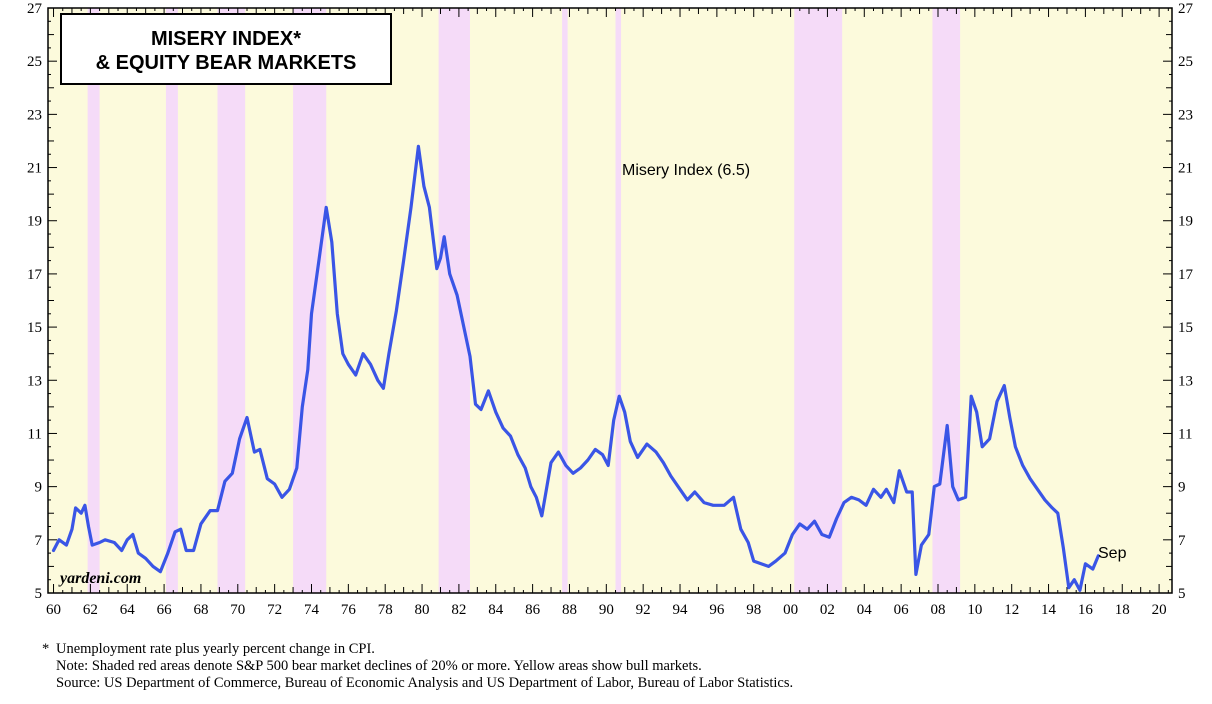  I want to click on chart-title-line1: MISERY INDEX*, so click(226, 39).